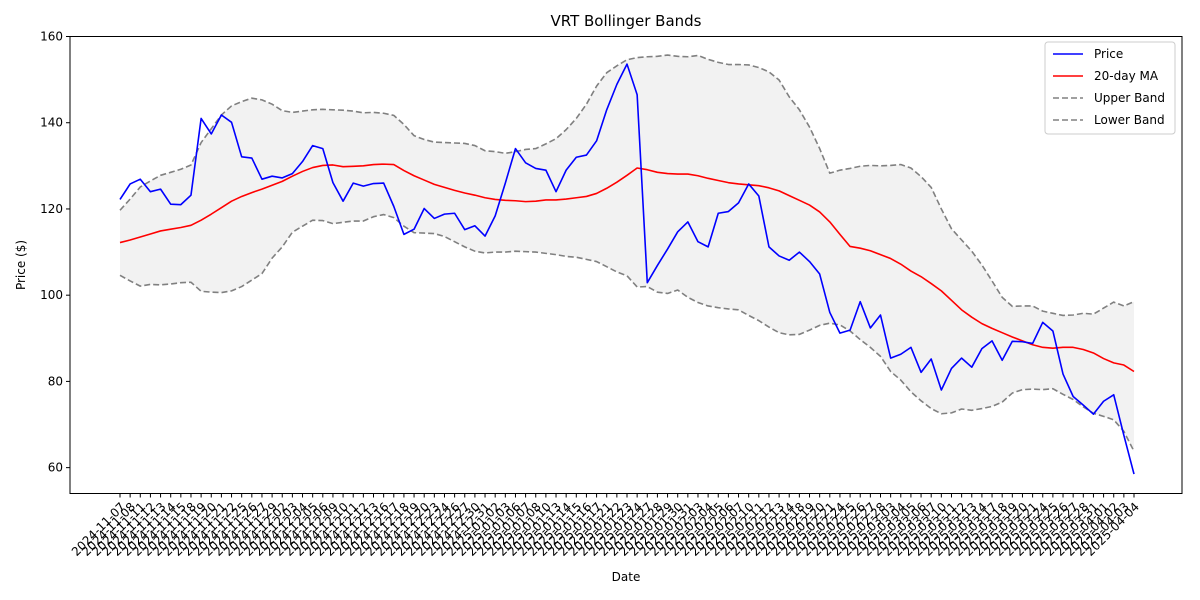  Describe the element at coordinates (1108, 54) in the screenshot. I see `legend-label: Price` at that location.